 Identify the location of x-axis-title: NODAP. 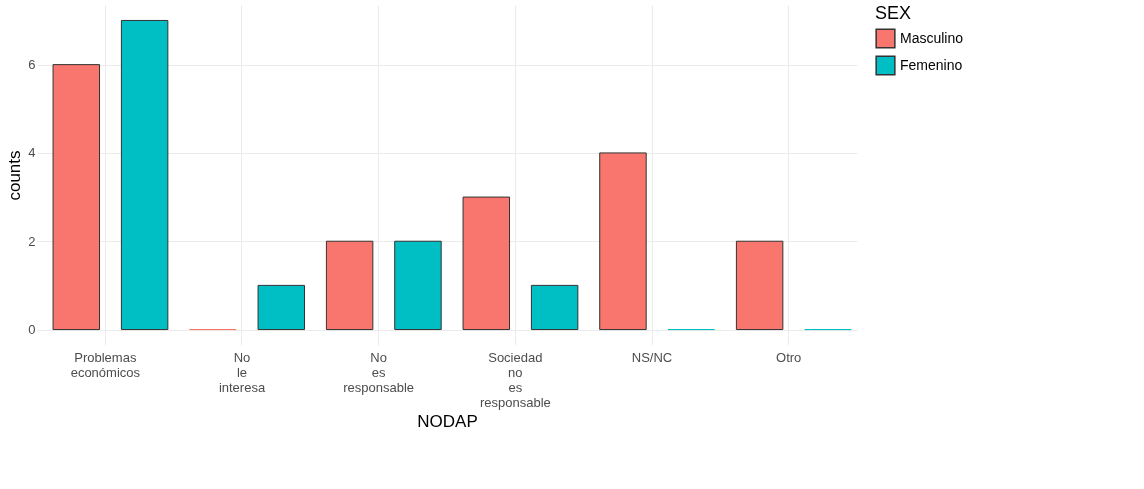
(447, 421).